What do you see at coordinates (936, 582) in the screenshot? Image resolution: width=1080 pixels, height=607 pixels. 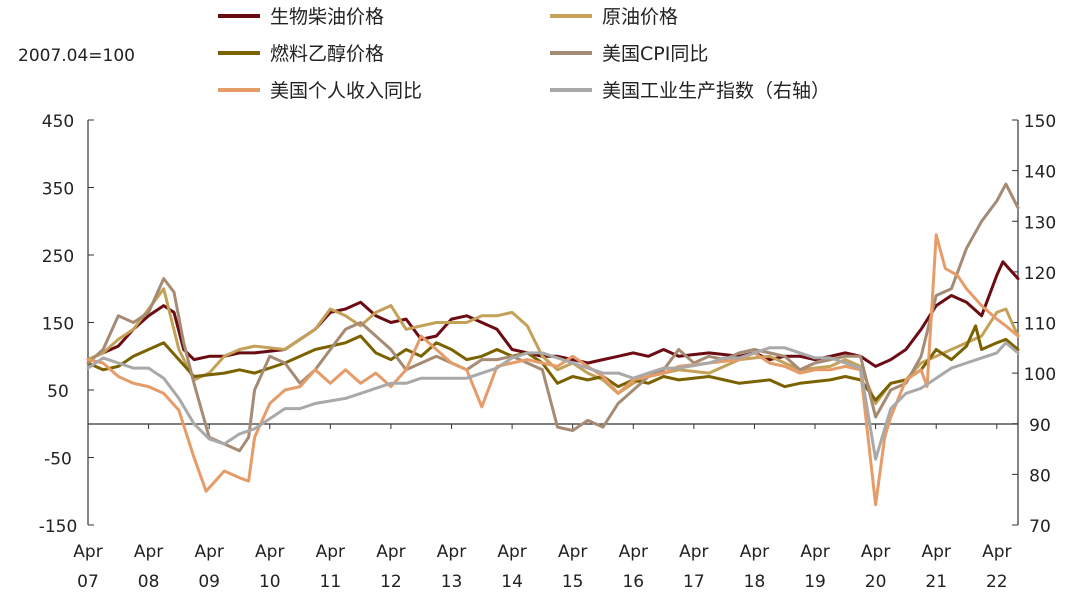 I see `x-tick-label-year: 21` at bounding box center [936, 582].